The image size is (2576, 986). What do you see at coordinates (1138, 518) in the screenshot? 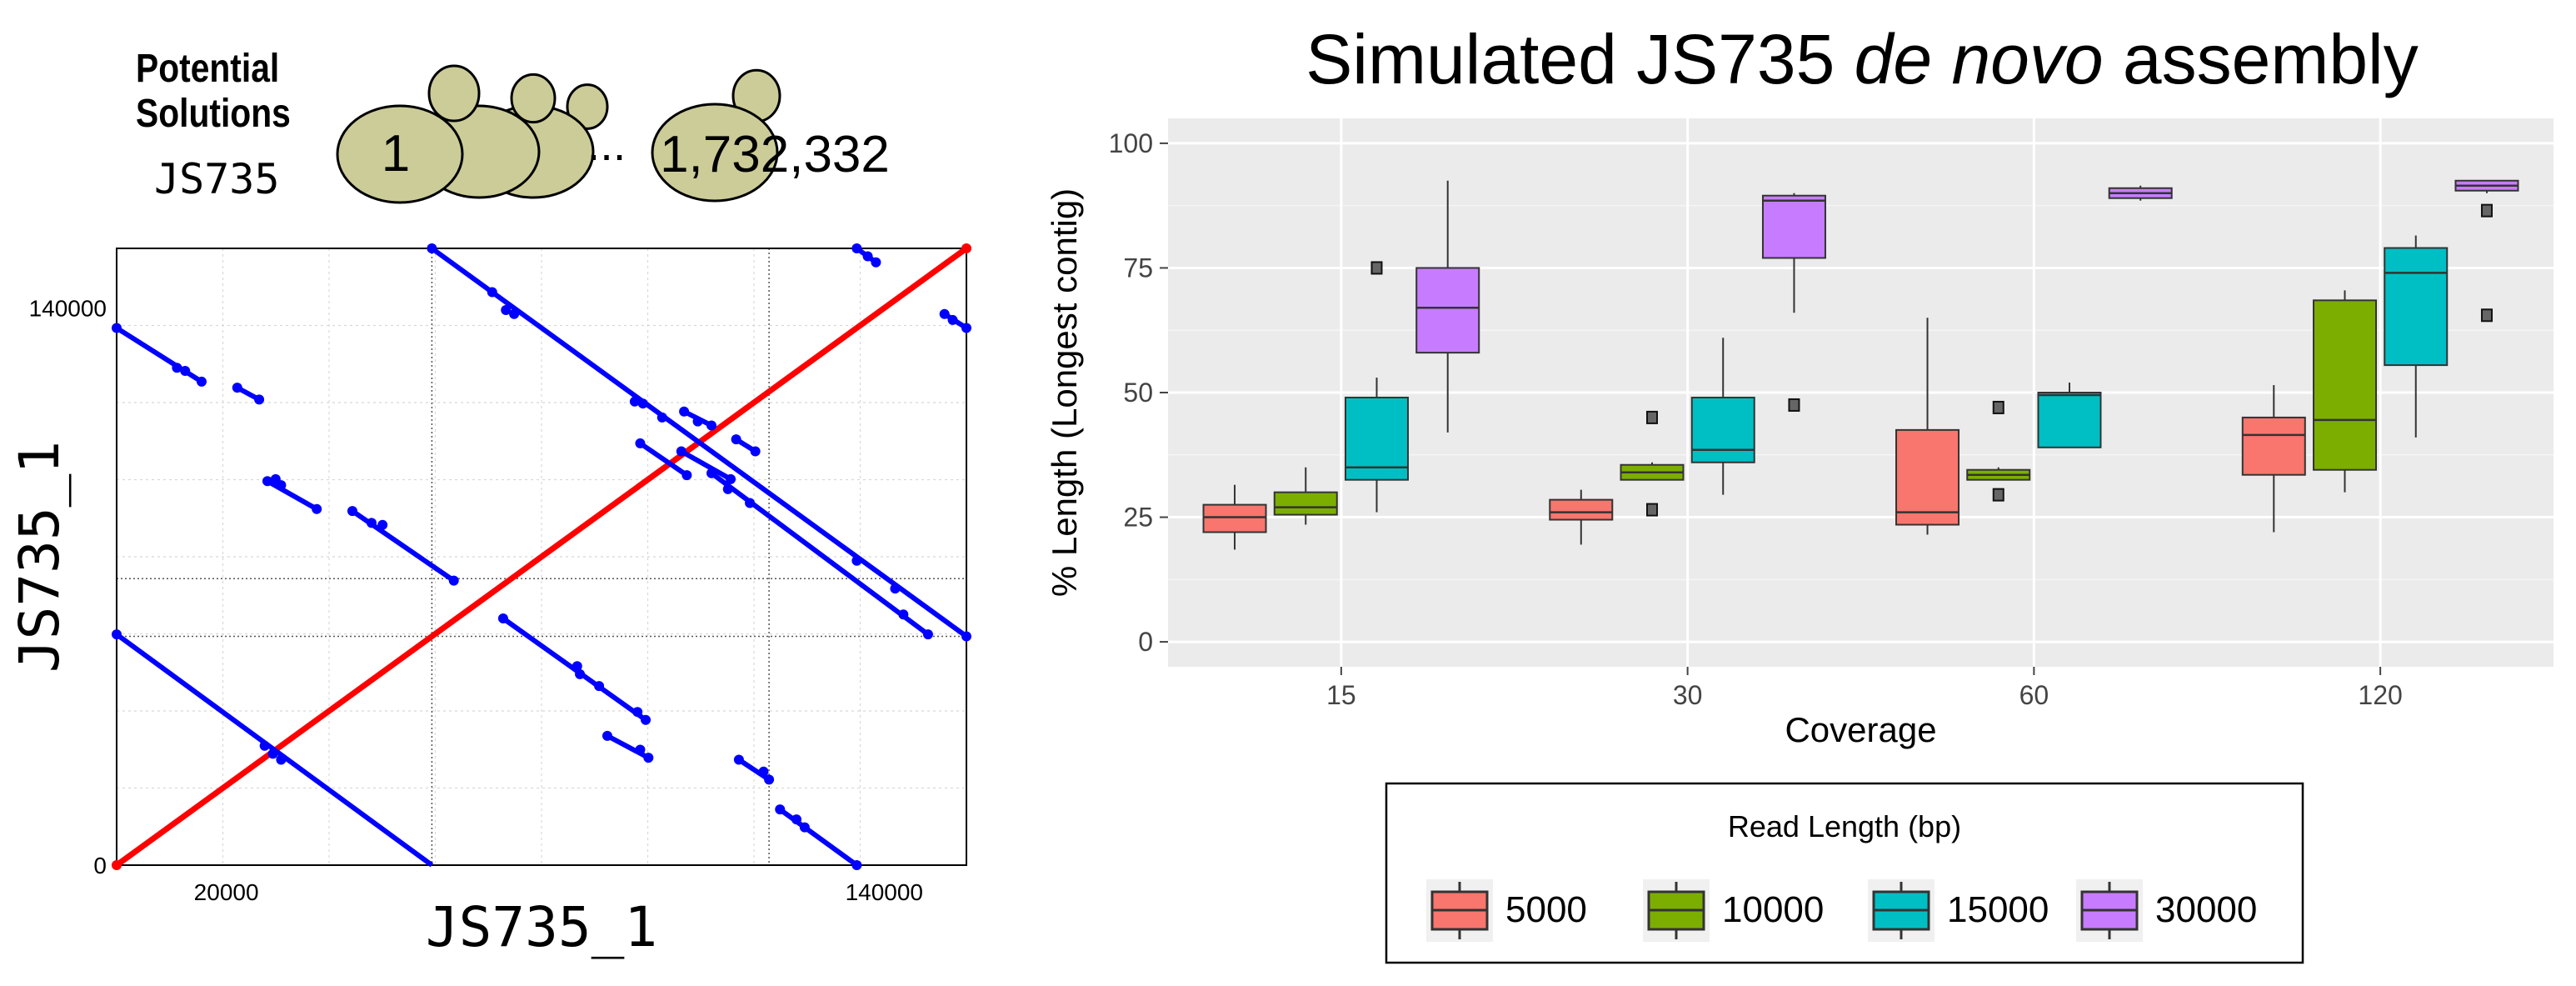
I see `y-tick-label: 25` at bounding box center [1138, 518].